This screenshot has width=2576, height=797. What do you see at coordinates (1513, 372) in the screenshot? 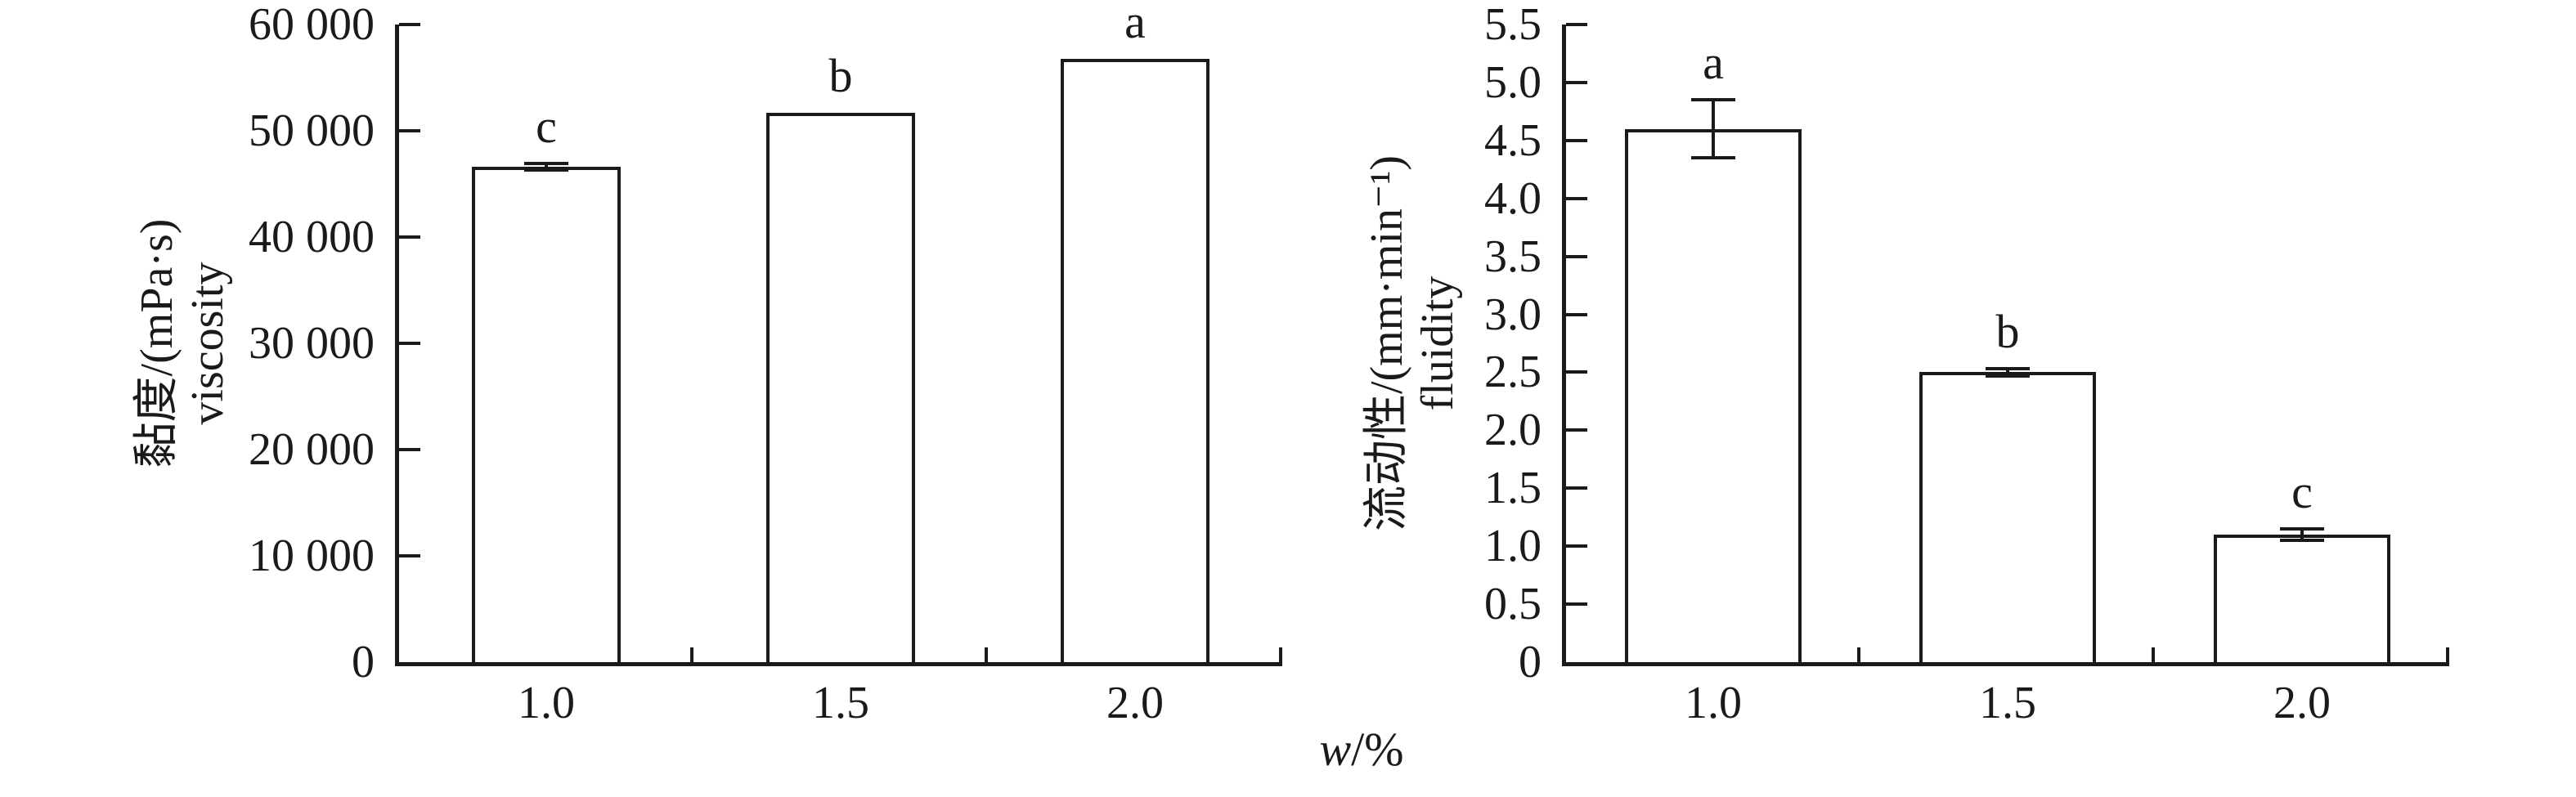
I see `y-tick-label: 2.5` at bounding box center [1513, 372].